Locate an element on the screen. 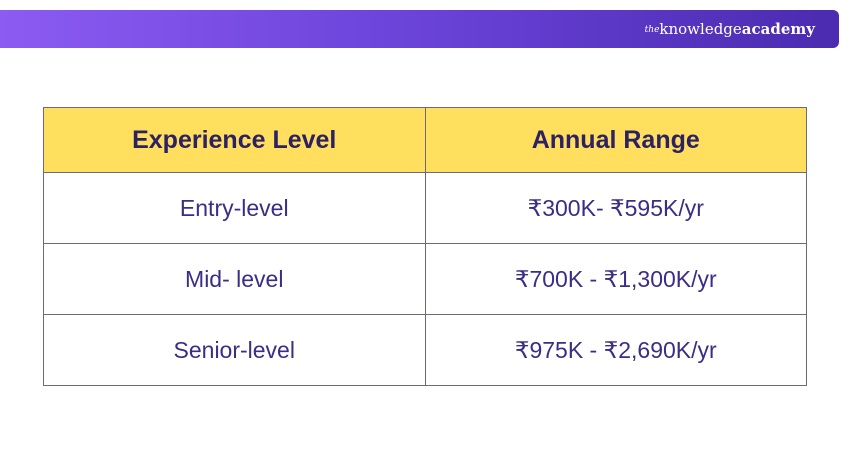 Image resolution: width=850 pixels, height=450 pixels. table-header-row: Experience Level Annual Range is located at coordinates (425, 140).